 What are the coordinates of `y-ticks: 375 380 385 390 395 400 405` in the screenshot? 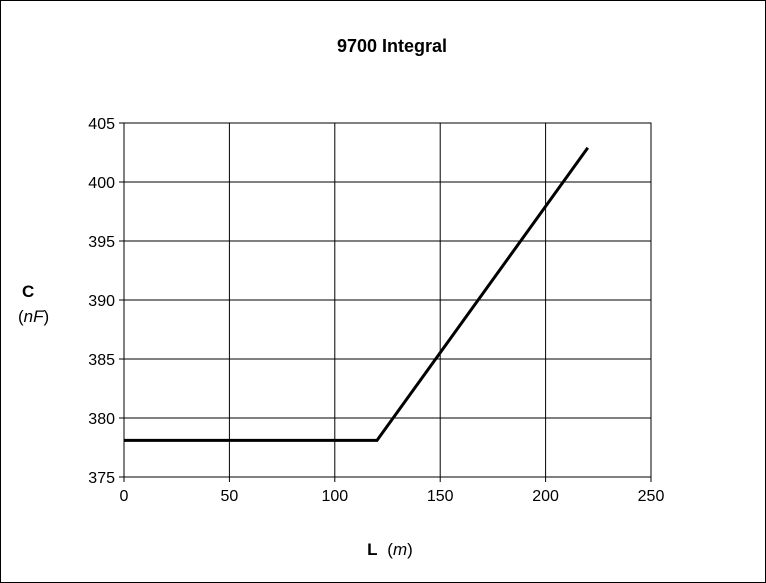 It's located at (106, 301).